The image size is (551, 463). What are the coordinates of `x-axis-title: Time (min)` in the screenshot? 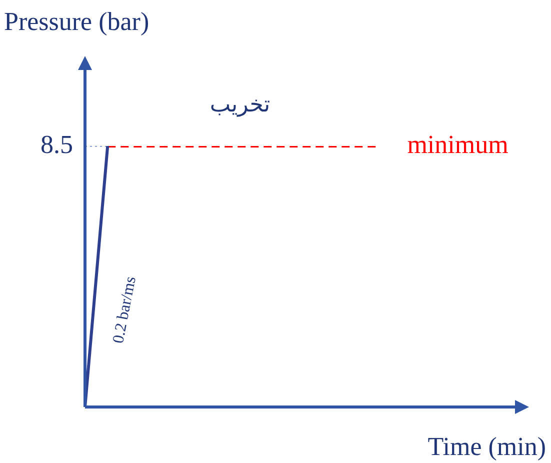 It's located at (487, 446).